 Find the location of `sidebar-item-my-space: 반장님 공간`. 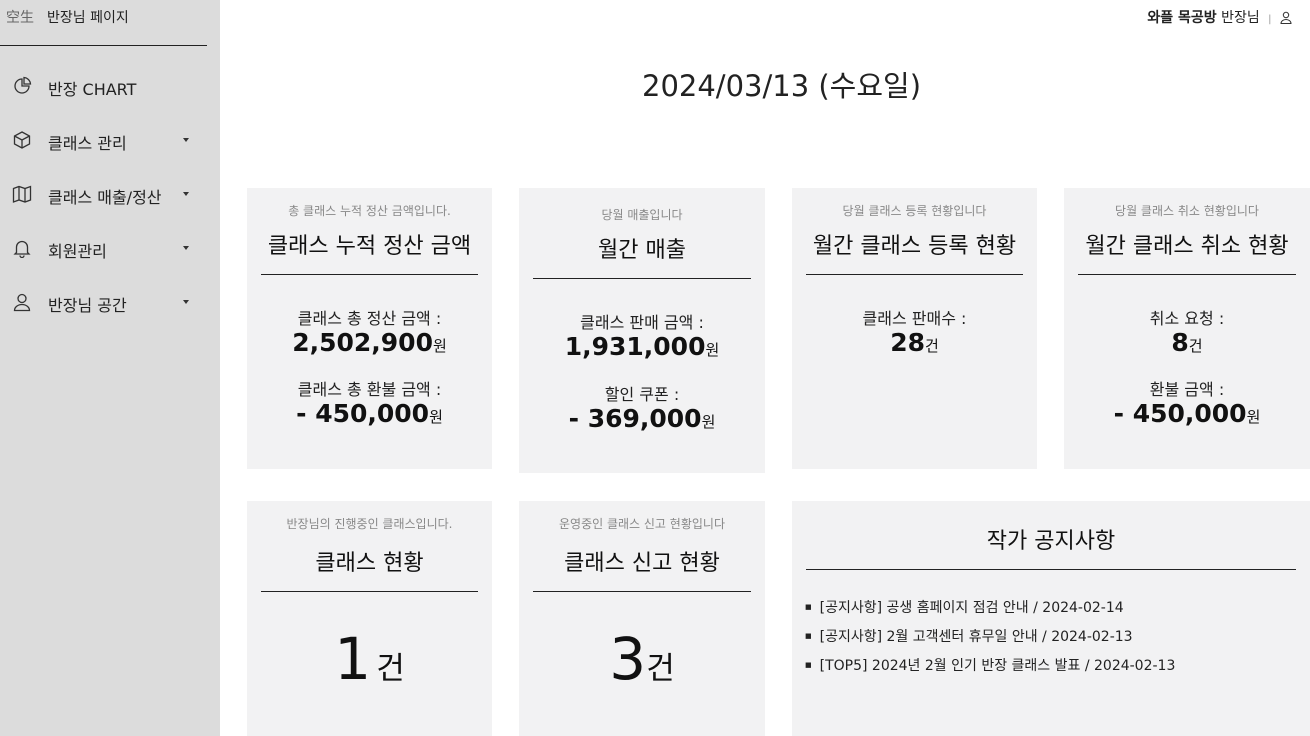

sidebar-item-my-space: 반장님 공간 is located at coordinates (103, 302).